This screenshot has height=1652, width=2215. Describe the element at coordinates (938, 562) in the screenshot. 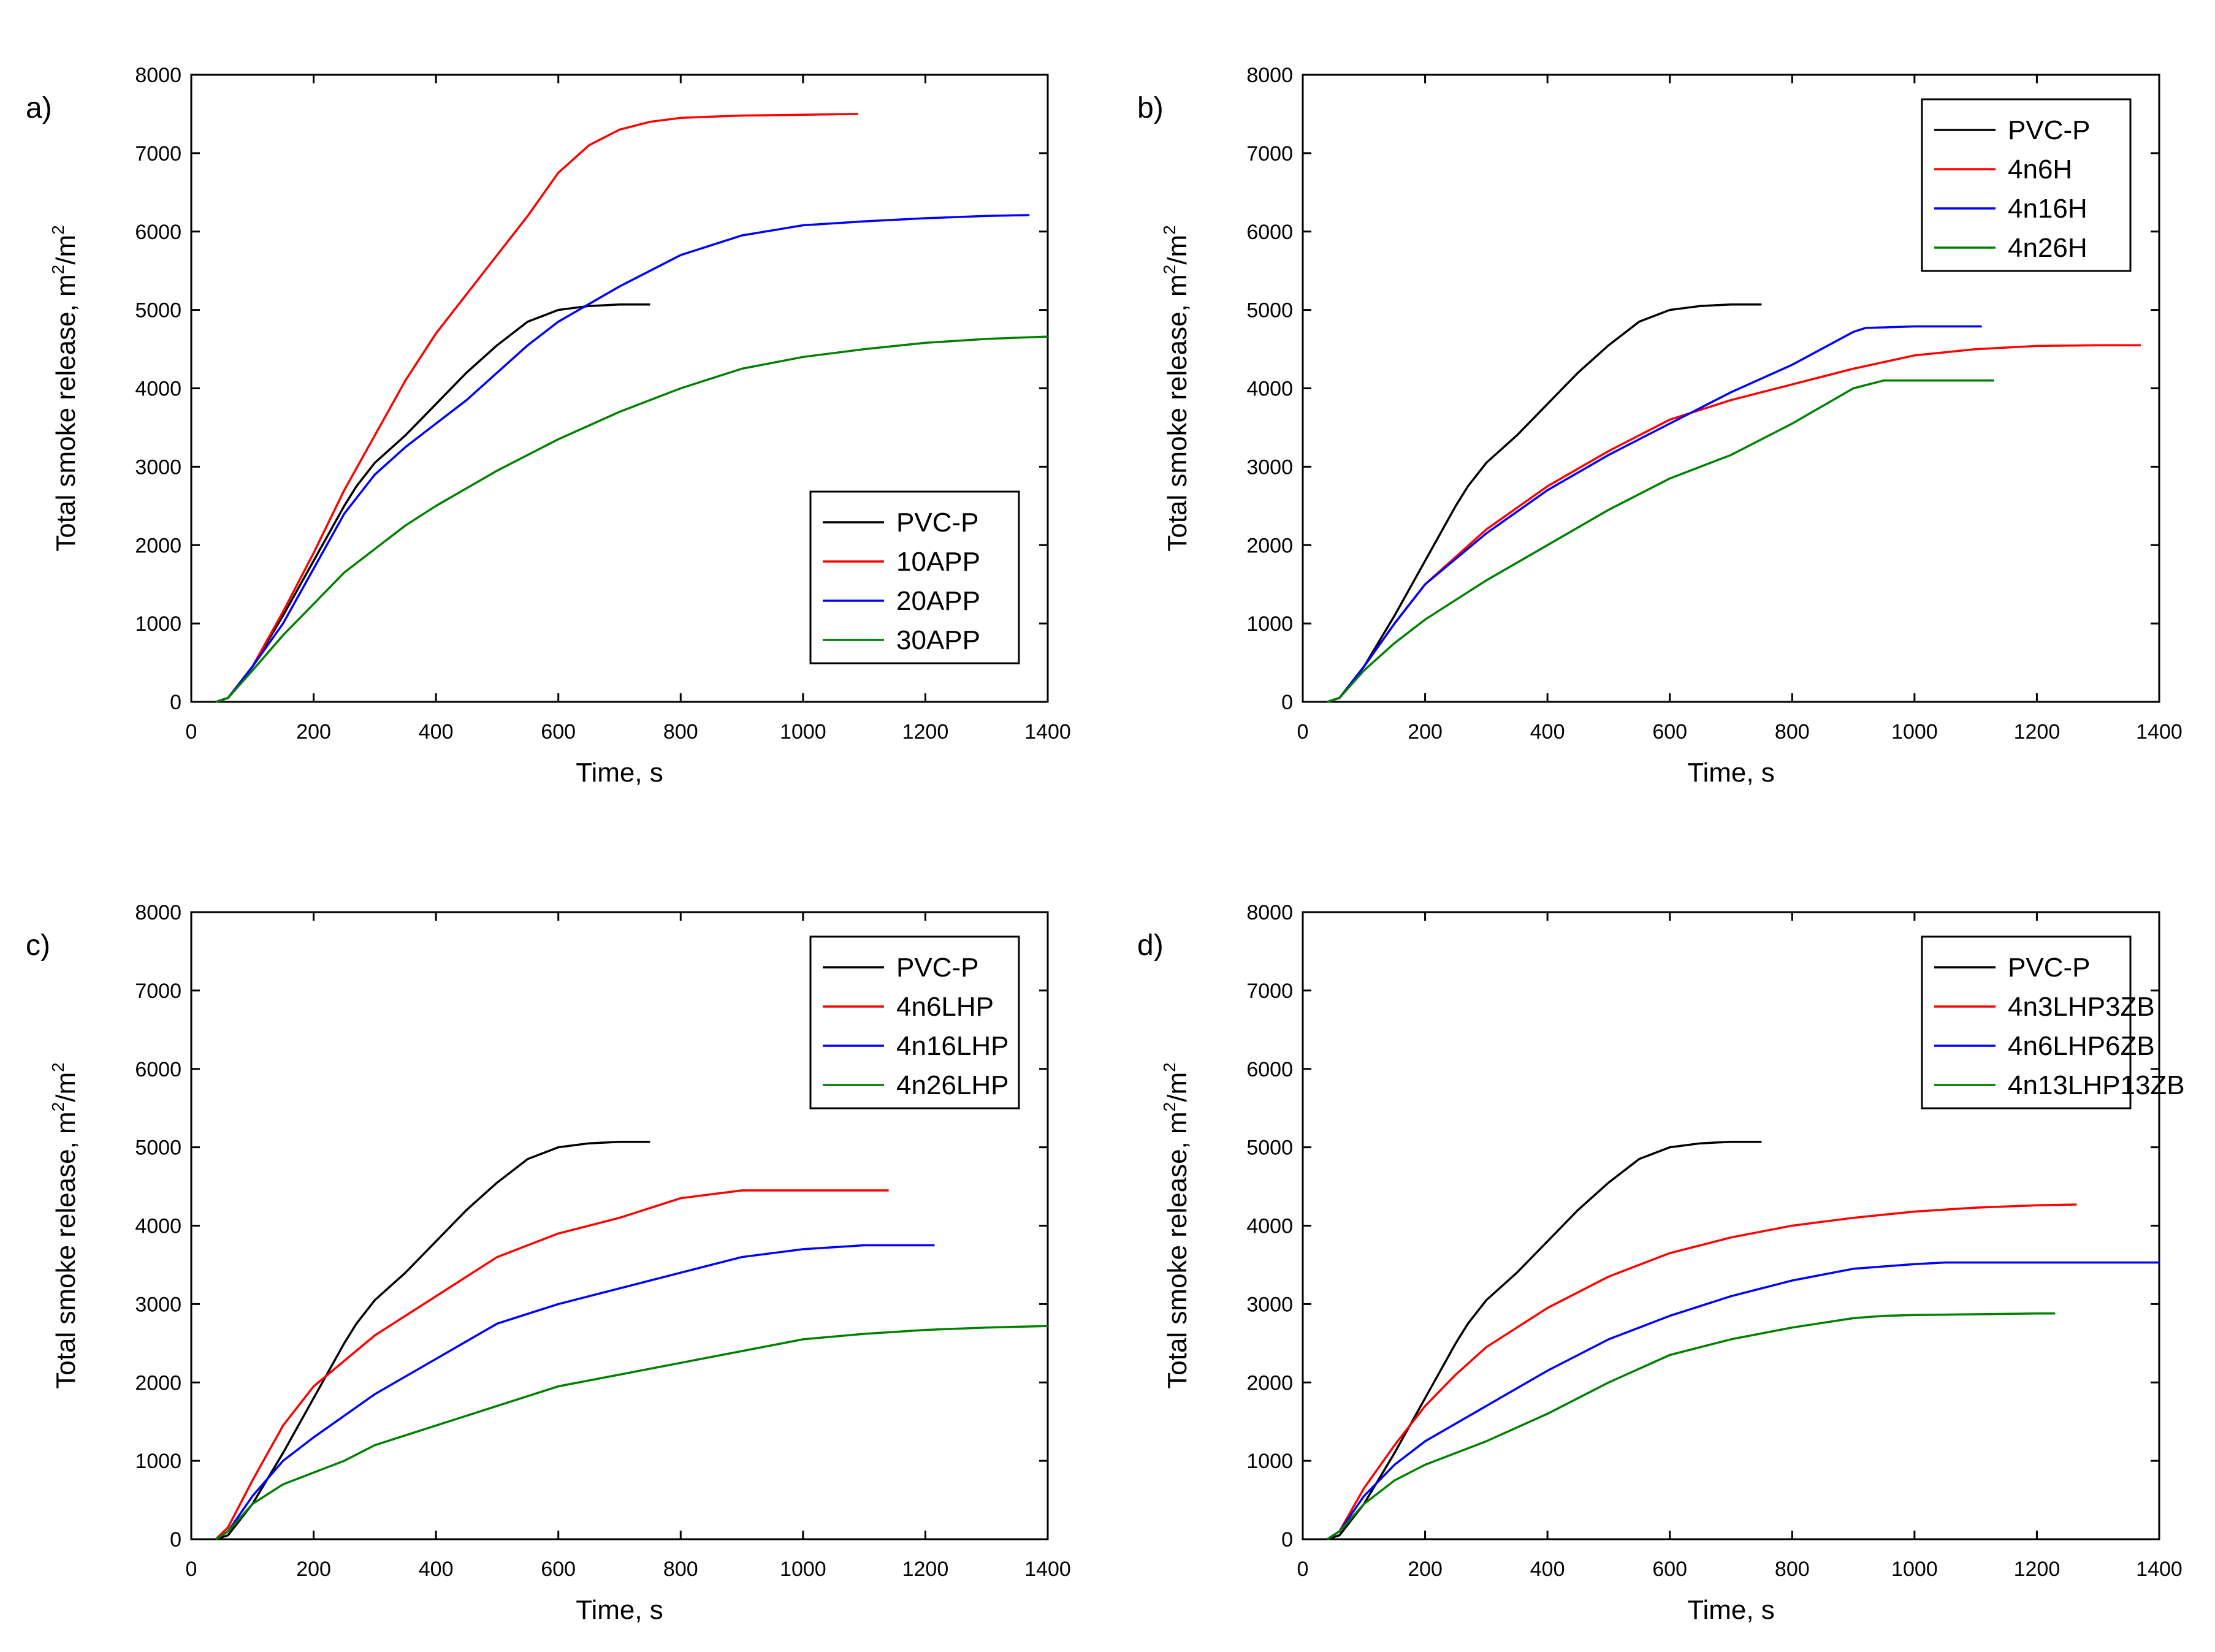

I see `legend-label: 10APP` at that location.